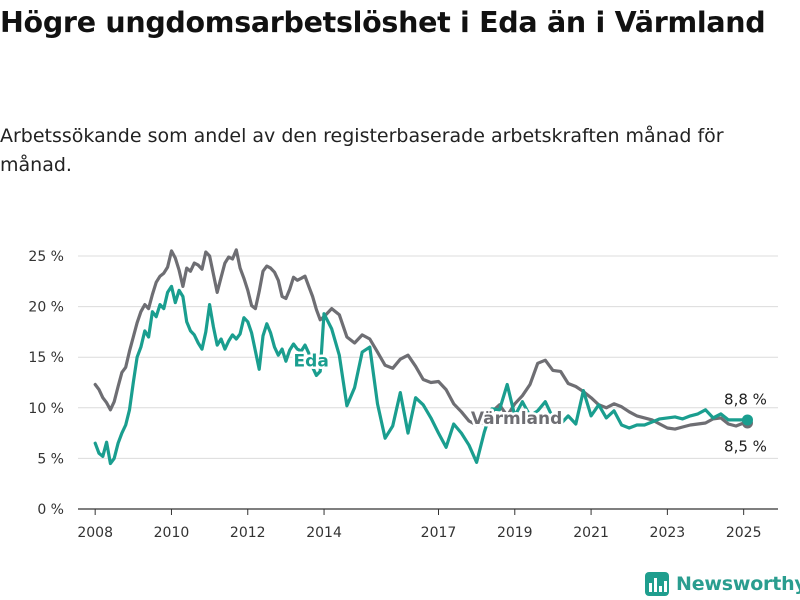 The image size is (800, 600). Describe the element at coordinates (46, 308) in the screenshot. I see `y-tick-label: 20 %` at that location.